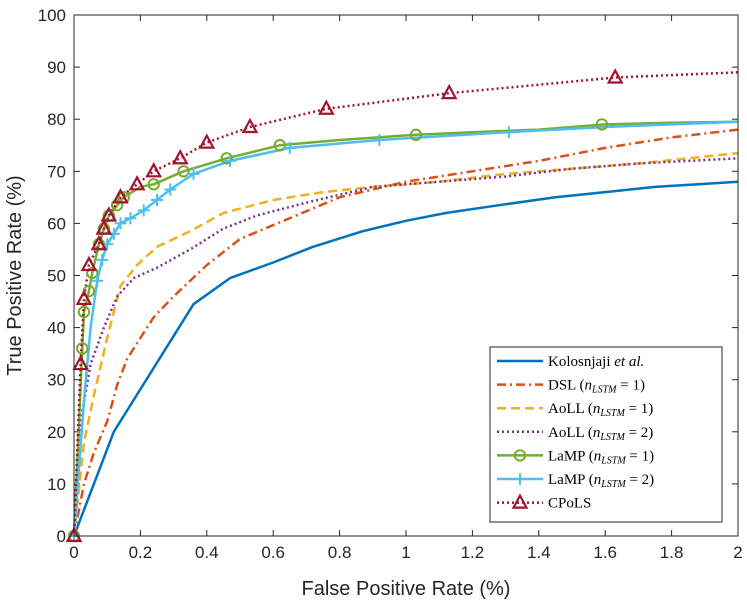 The image size is (747, 607). Describe the element at coordinates (73, 552) in the screenshot. I see `x-tick-label: 0` at that location.